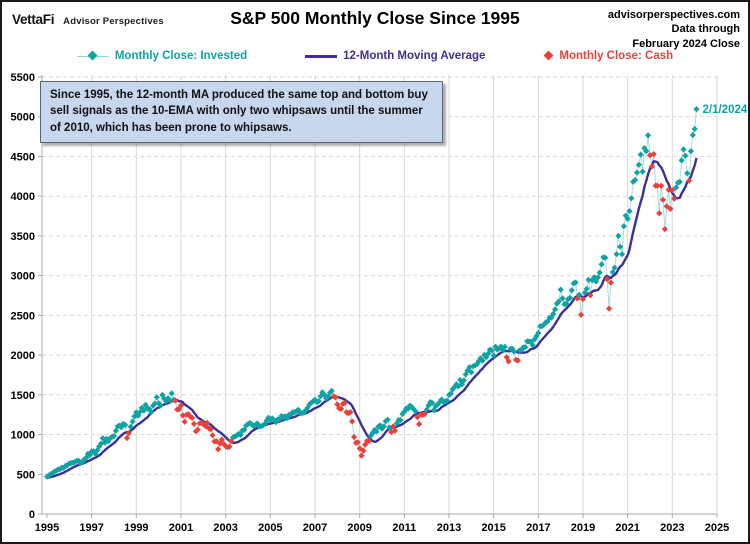 This screenshot has height=544, width=750. Describe the element at coordinates (136, 528) in the screenshot. I see `svg-text: 1999` at that location.